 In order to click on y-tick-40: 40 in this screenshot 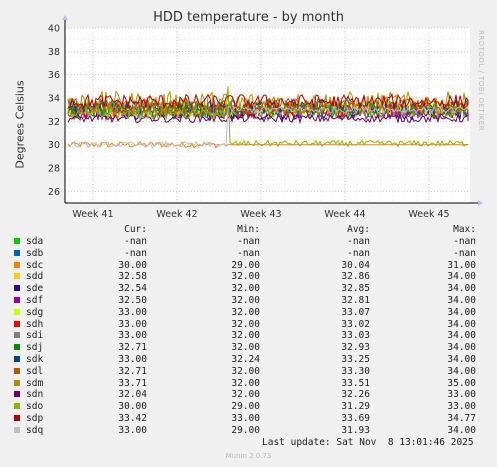, I will do `click(54, 29)`.